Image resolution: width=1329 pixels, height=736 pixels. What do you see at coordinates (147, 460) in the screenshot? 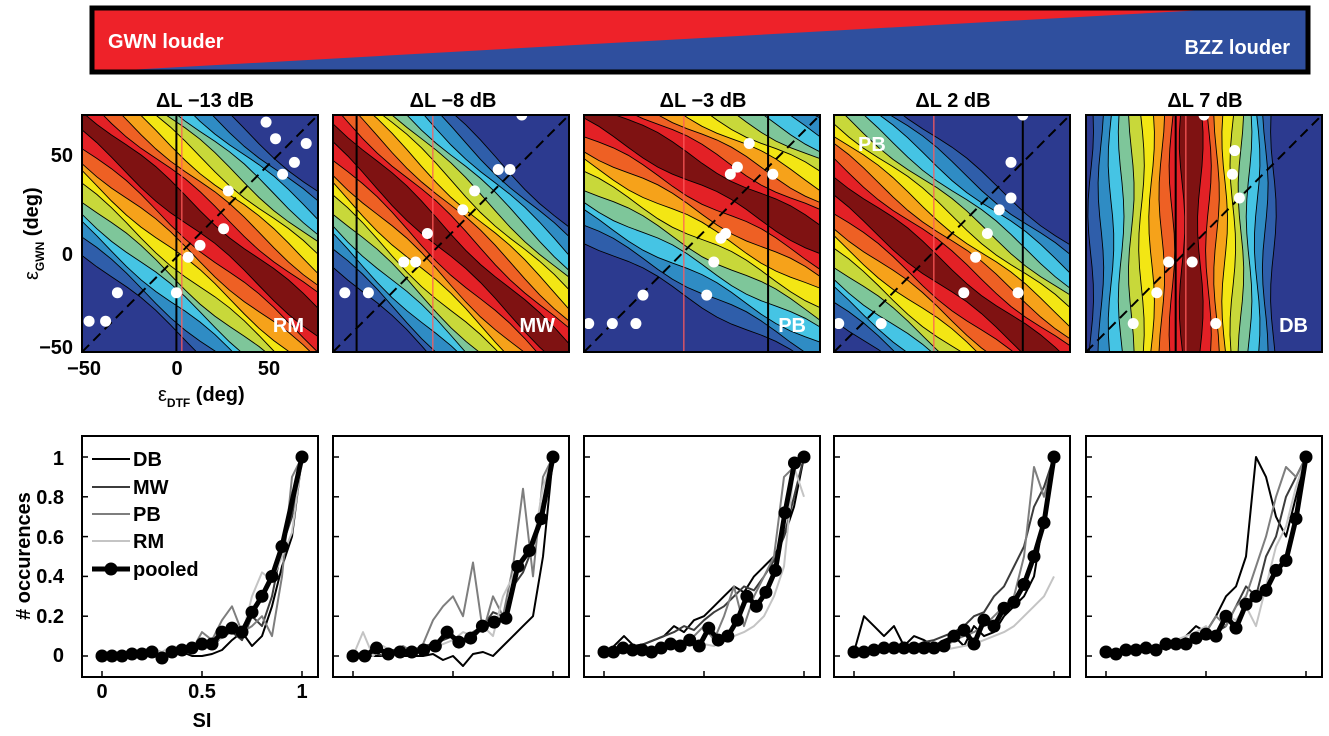
I see `legend-label-db: DB` at bounding box center [147, 460].